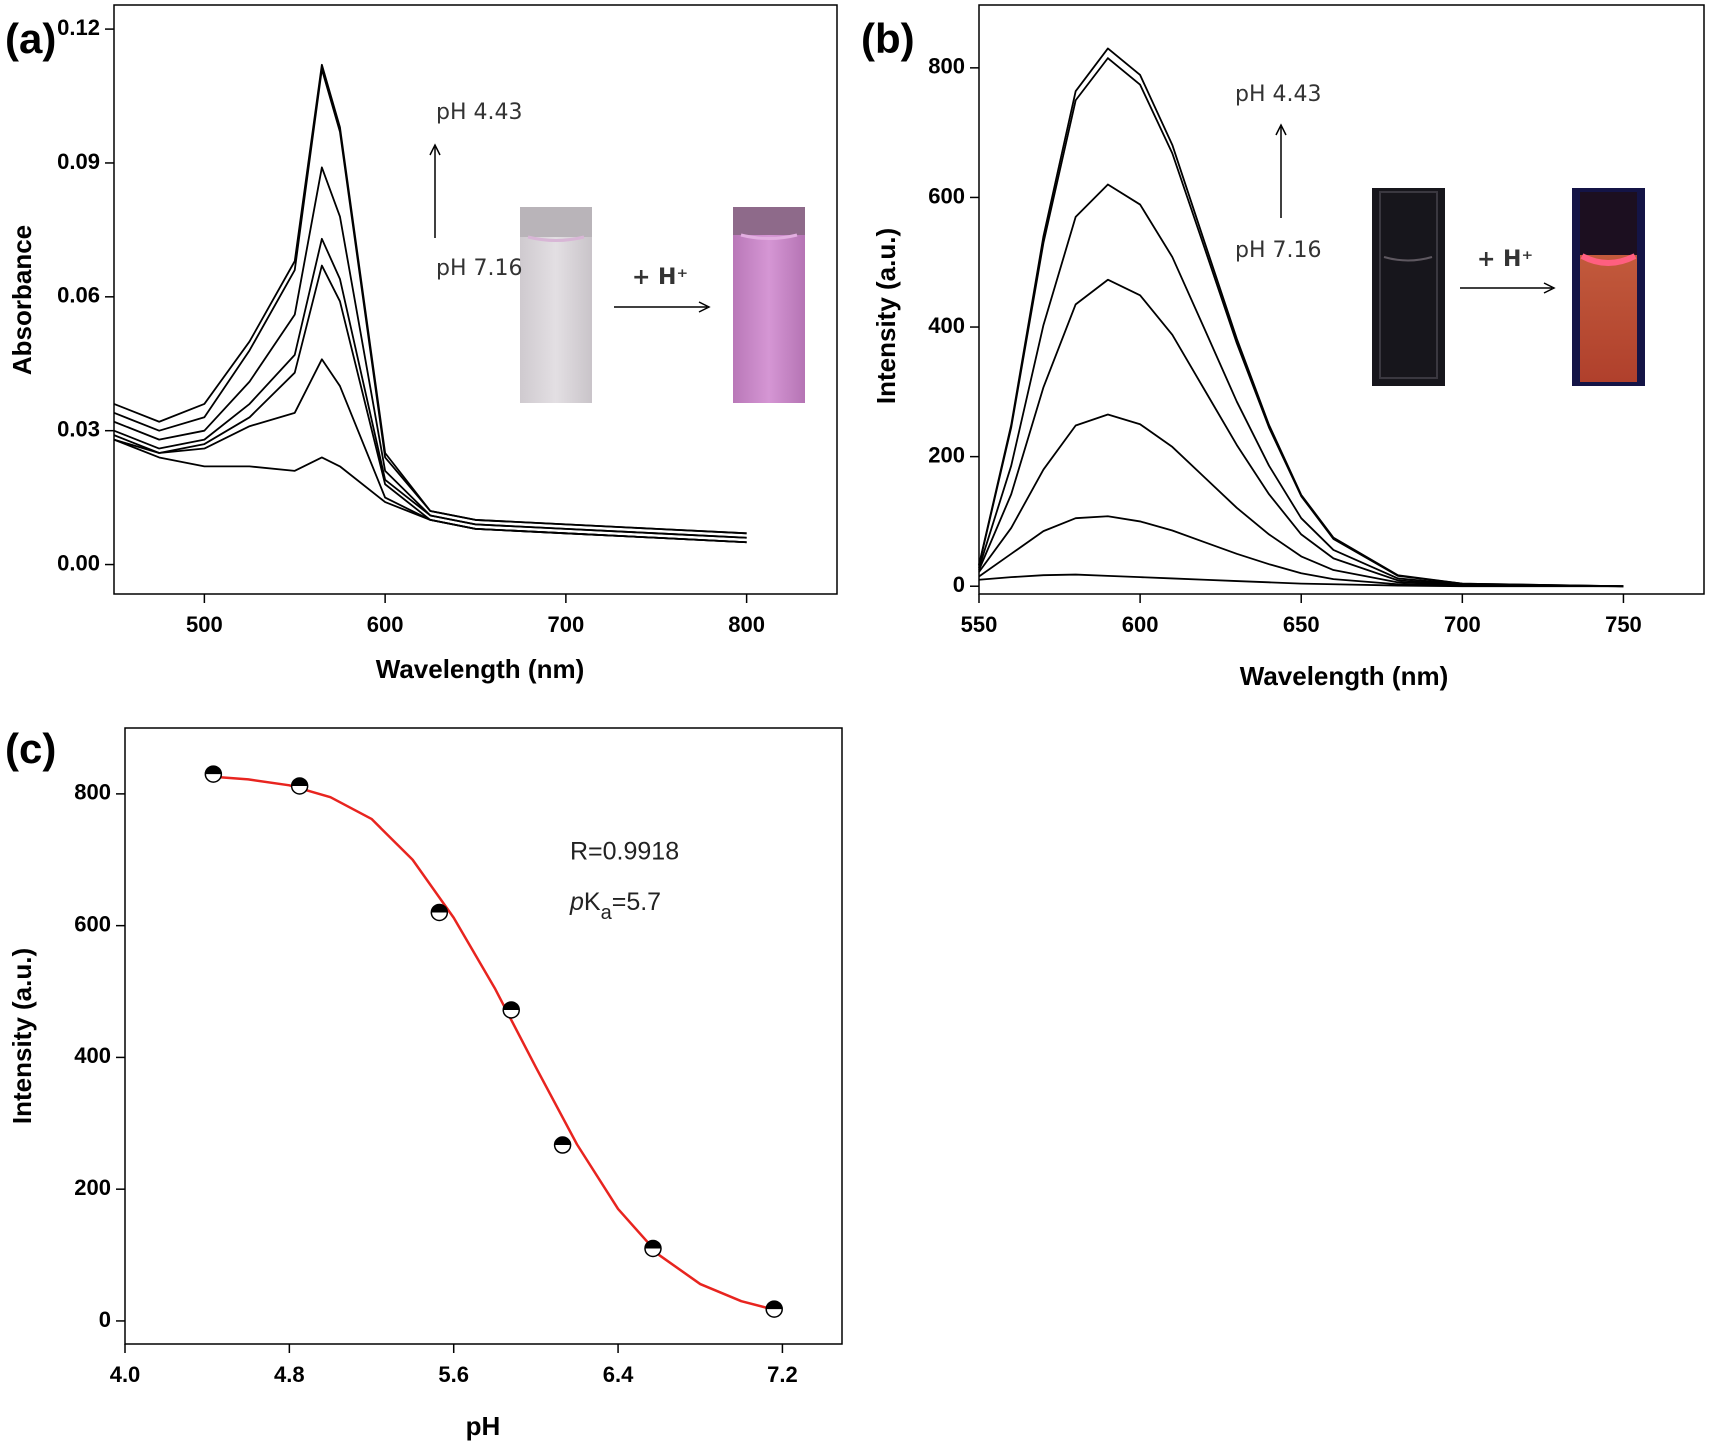 The image size is (1710, 1453). I want to click on x-tick-label: 650, so click(1301, 624).